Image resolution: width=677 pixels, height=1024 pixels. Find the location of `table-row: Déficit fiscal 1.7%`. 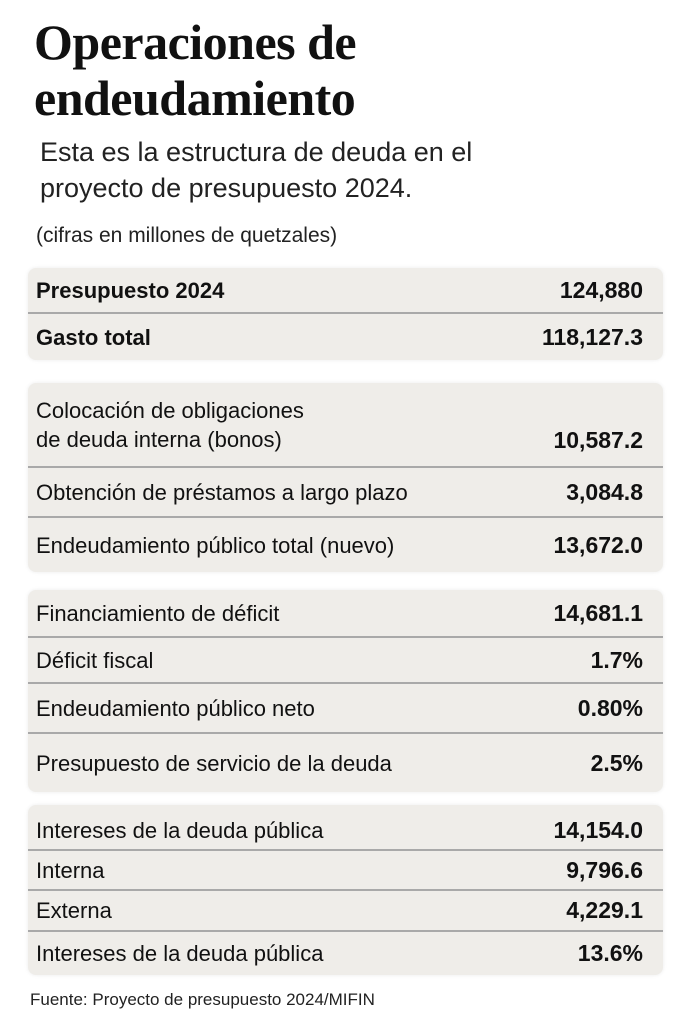

table-row: Déficit fiscal 1.7% is located at coordinates (345, 661).